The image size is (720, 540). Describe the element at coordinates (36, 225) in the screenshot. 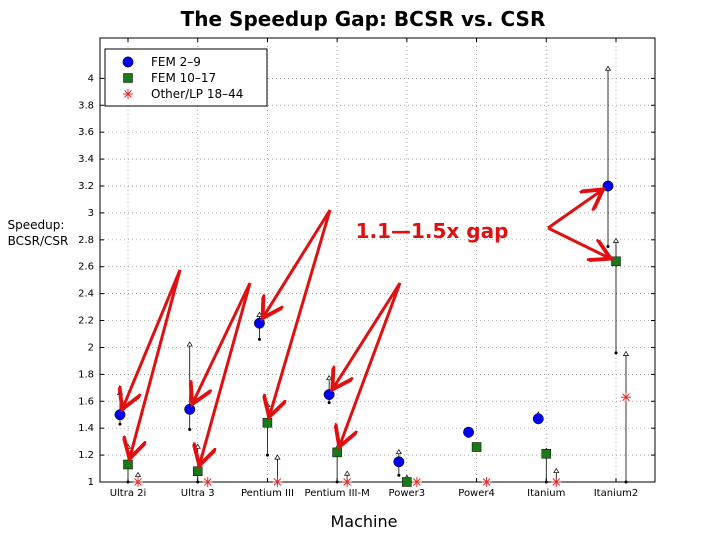

I see `y-axis-label-line1: Speedup:` at that location.